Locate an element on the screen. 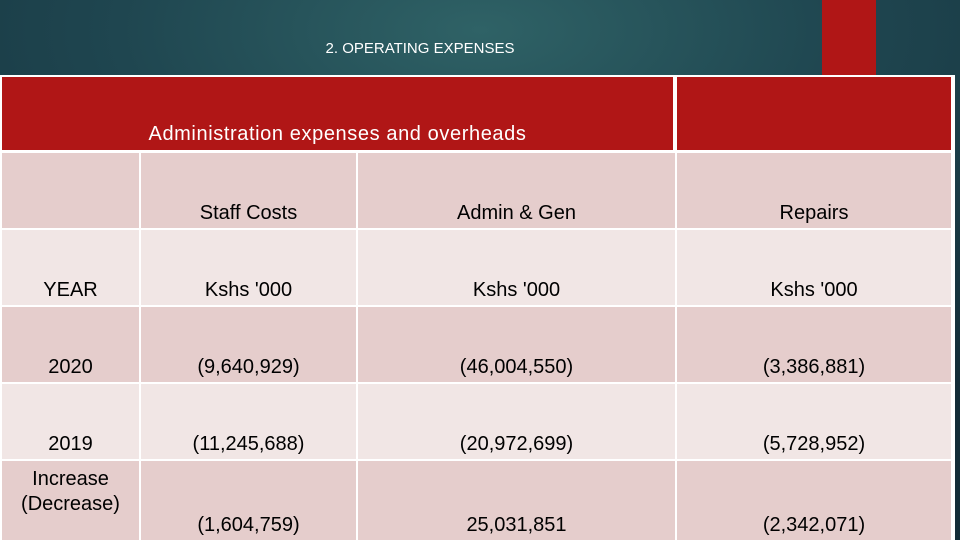 The image size is (960, 540). cell-2020-repairs: (3,386,881) is located at coordinates (814, 344).